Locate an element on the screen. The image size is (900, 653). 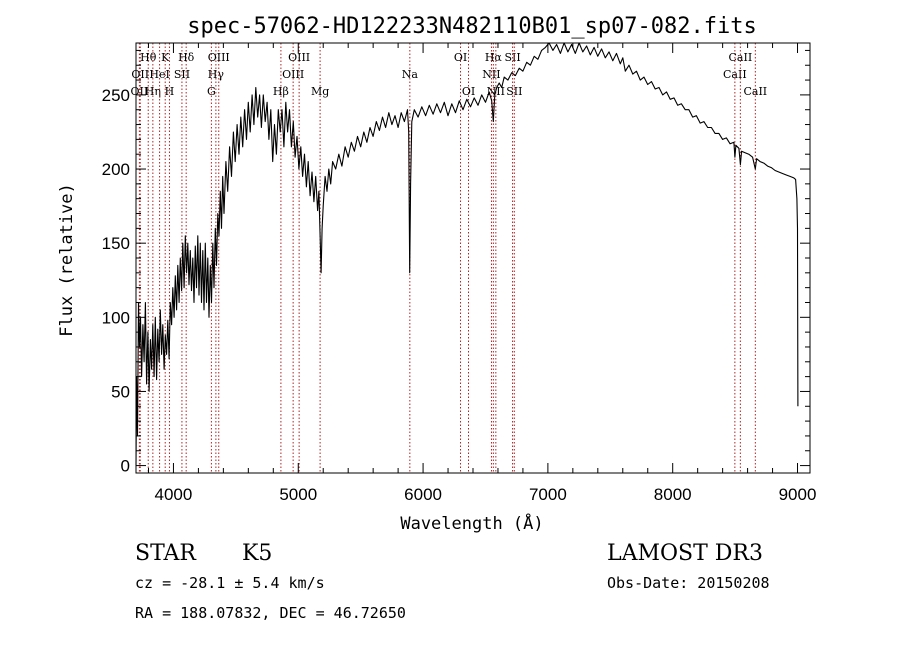
line-marker-label-13: OIII is located at coordinates (293, 74).